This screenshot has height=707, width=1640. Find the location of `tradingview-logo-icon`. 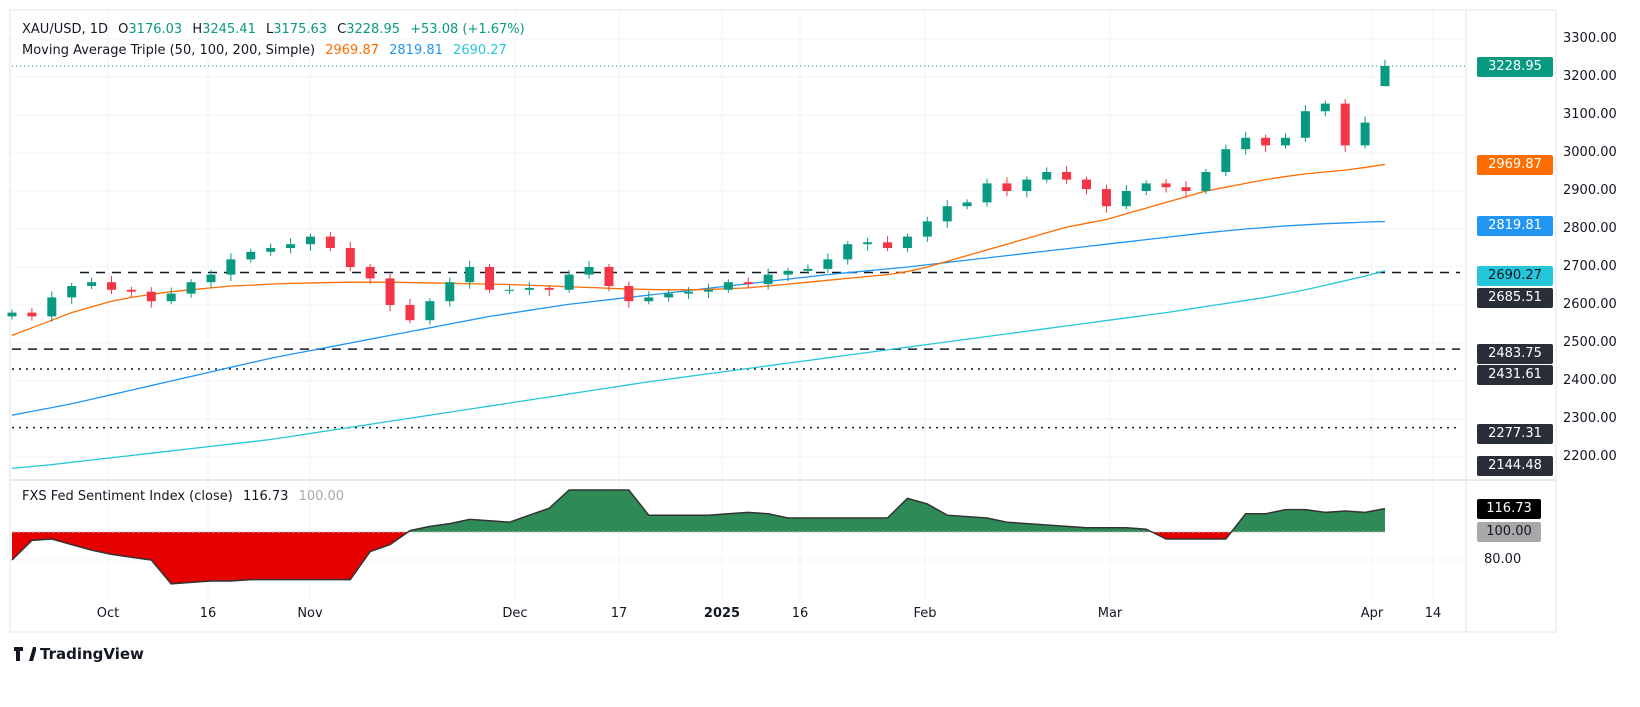

tradingview-logo-icon is located at coordinates (25, 654).